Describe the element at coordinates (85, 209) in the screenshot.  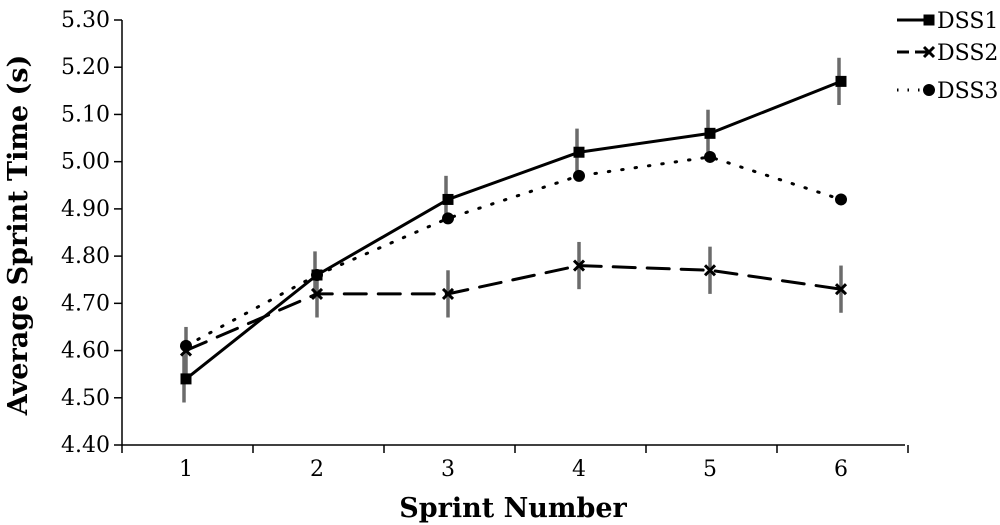
I see `y-tick-label: 4.90` at that location.